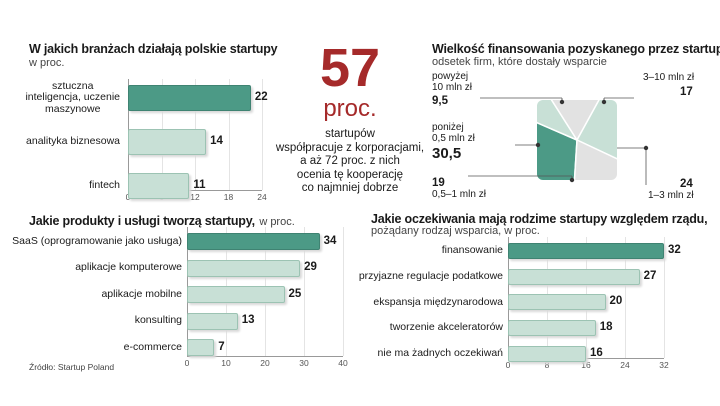 The height and width of the screenshot is (406, 720). I want to click on expectations-subtitle: pożądany rodzaj wsparcia, w proc., so click(455, 231).